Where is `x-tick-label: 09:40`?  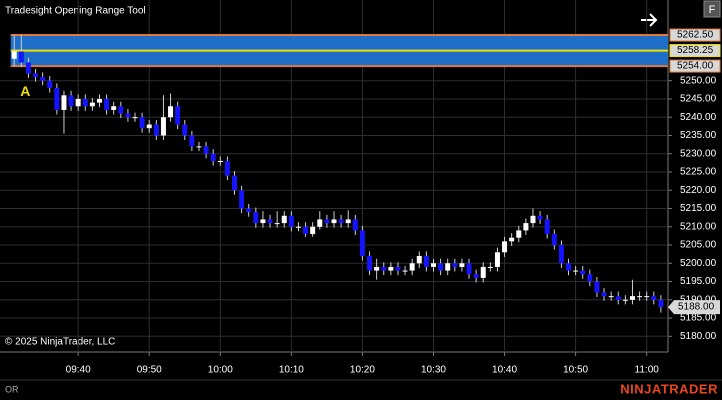
x-tick-label: 09:40 is located at coordinates (78, 370).